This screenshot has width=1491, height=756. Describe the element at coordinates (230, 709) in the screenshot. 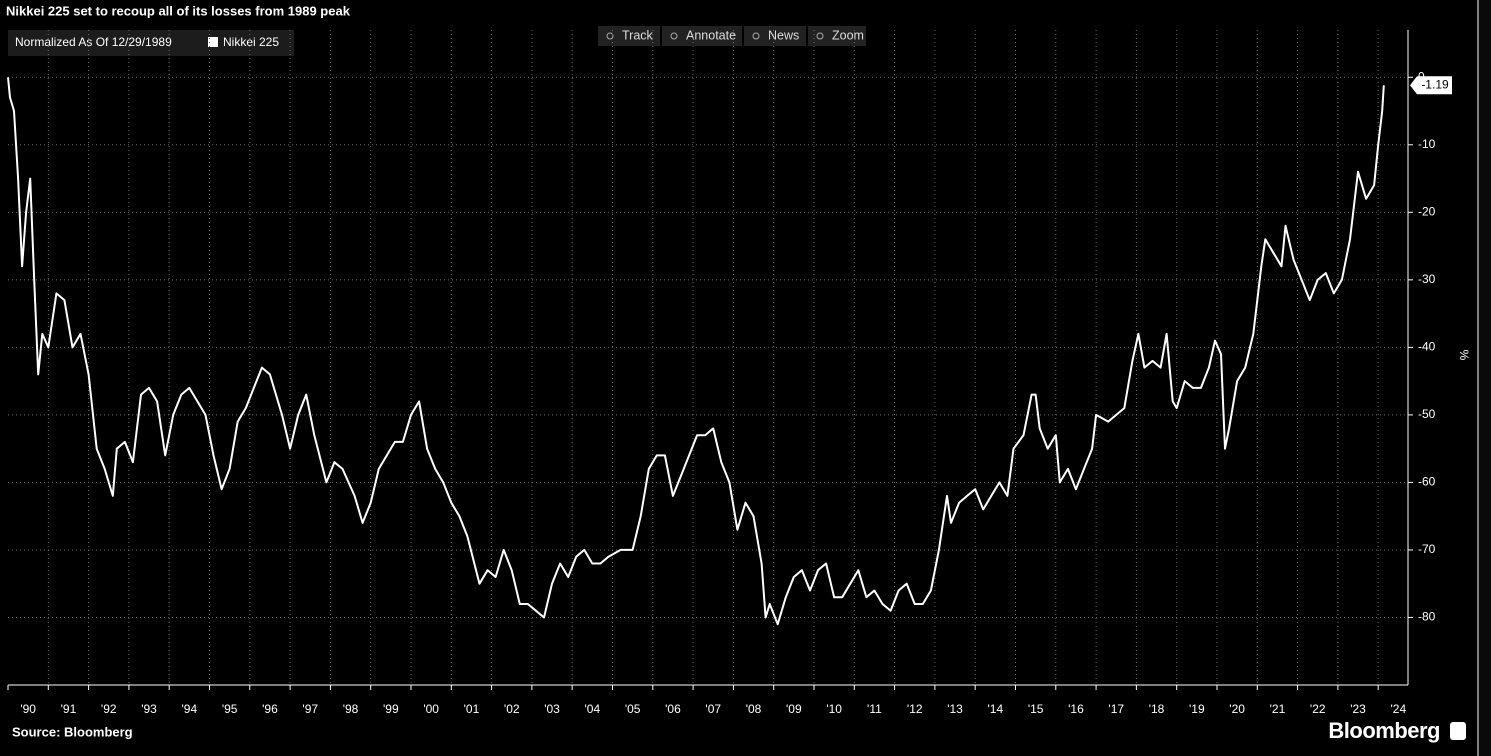

I see `x-tick-label: '95` at that location.